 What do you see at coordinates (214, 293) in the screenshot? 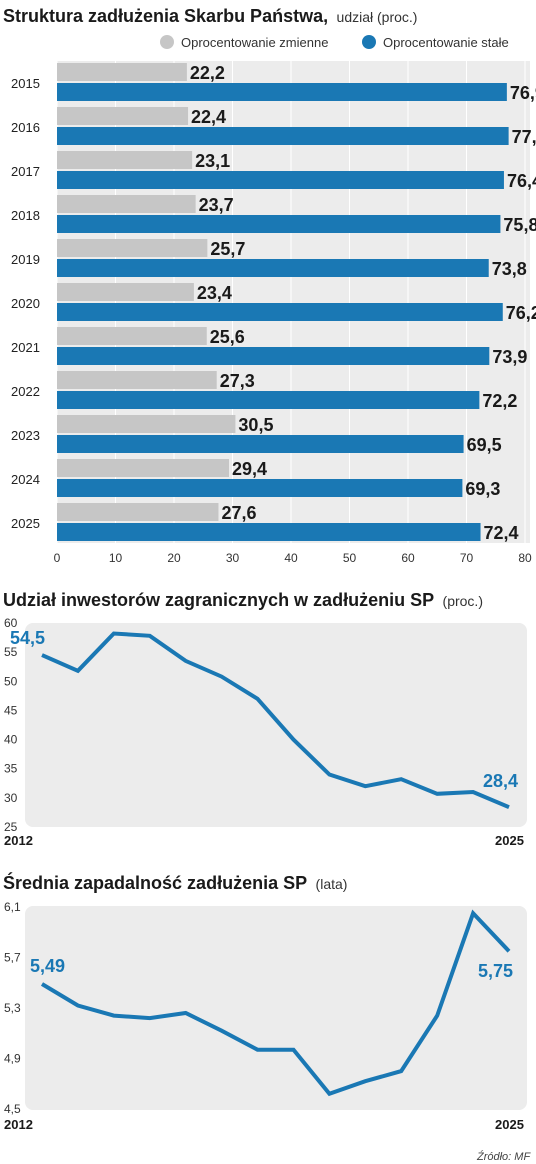
I see `value-label-variable: 23,4` at bounding box center [214, 293].